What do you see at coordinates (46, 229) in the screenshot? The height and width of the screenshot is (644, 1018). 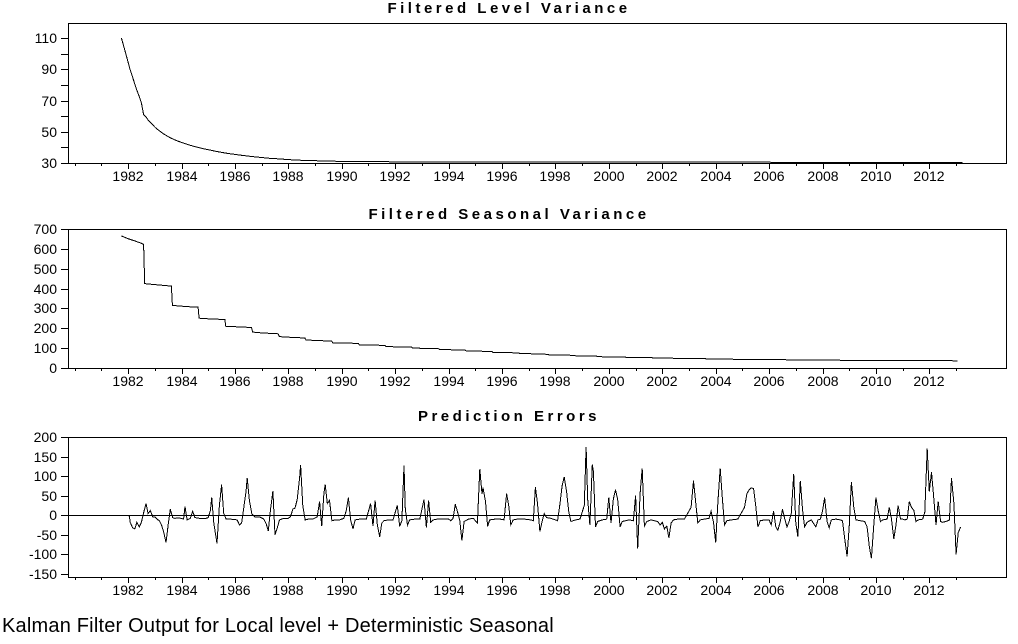 I see `y-tick-label: 700` at bounding box center [46, 229].